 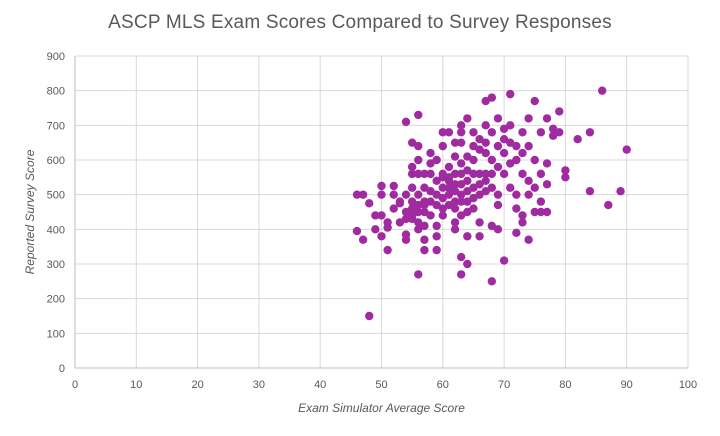 I want to click on y-axis-title: Reported Survey Score, so click(x=30, y=211).